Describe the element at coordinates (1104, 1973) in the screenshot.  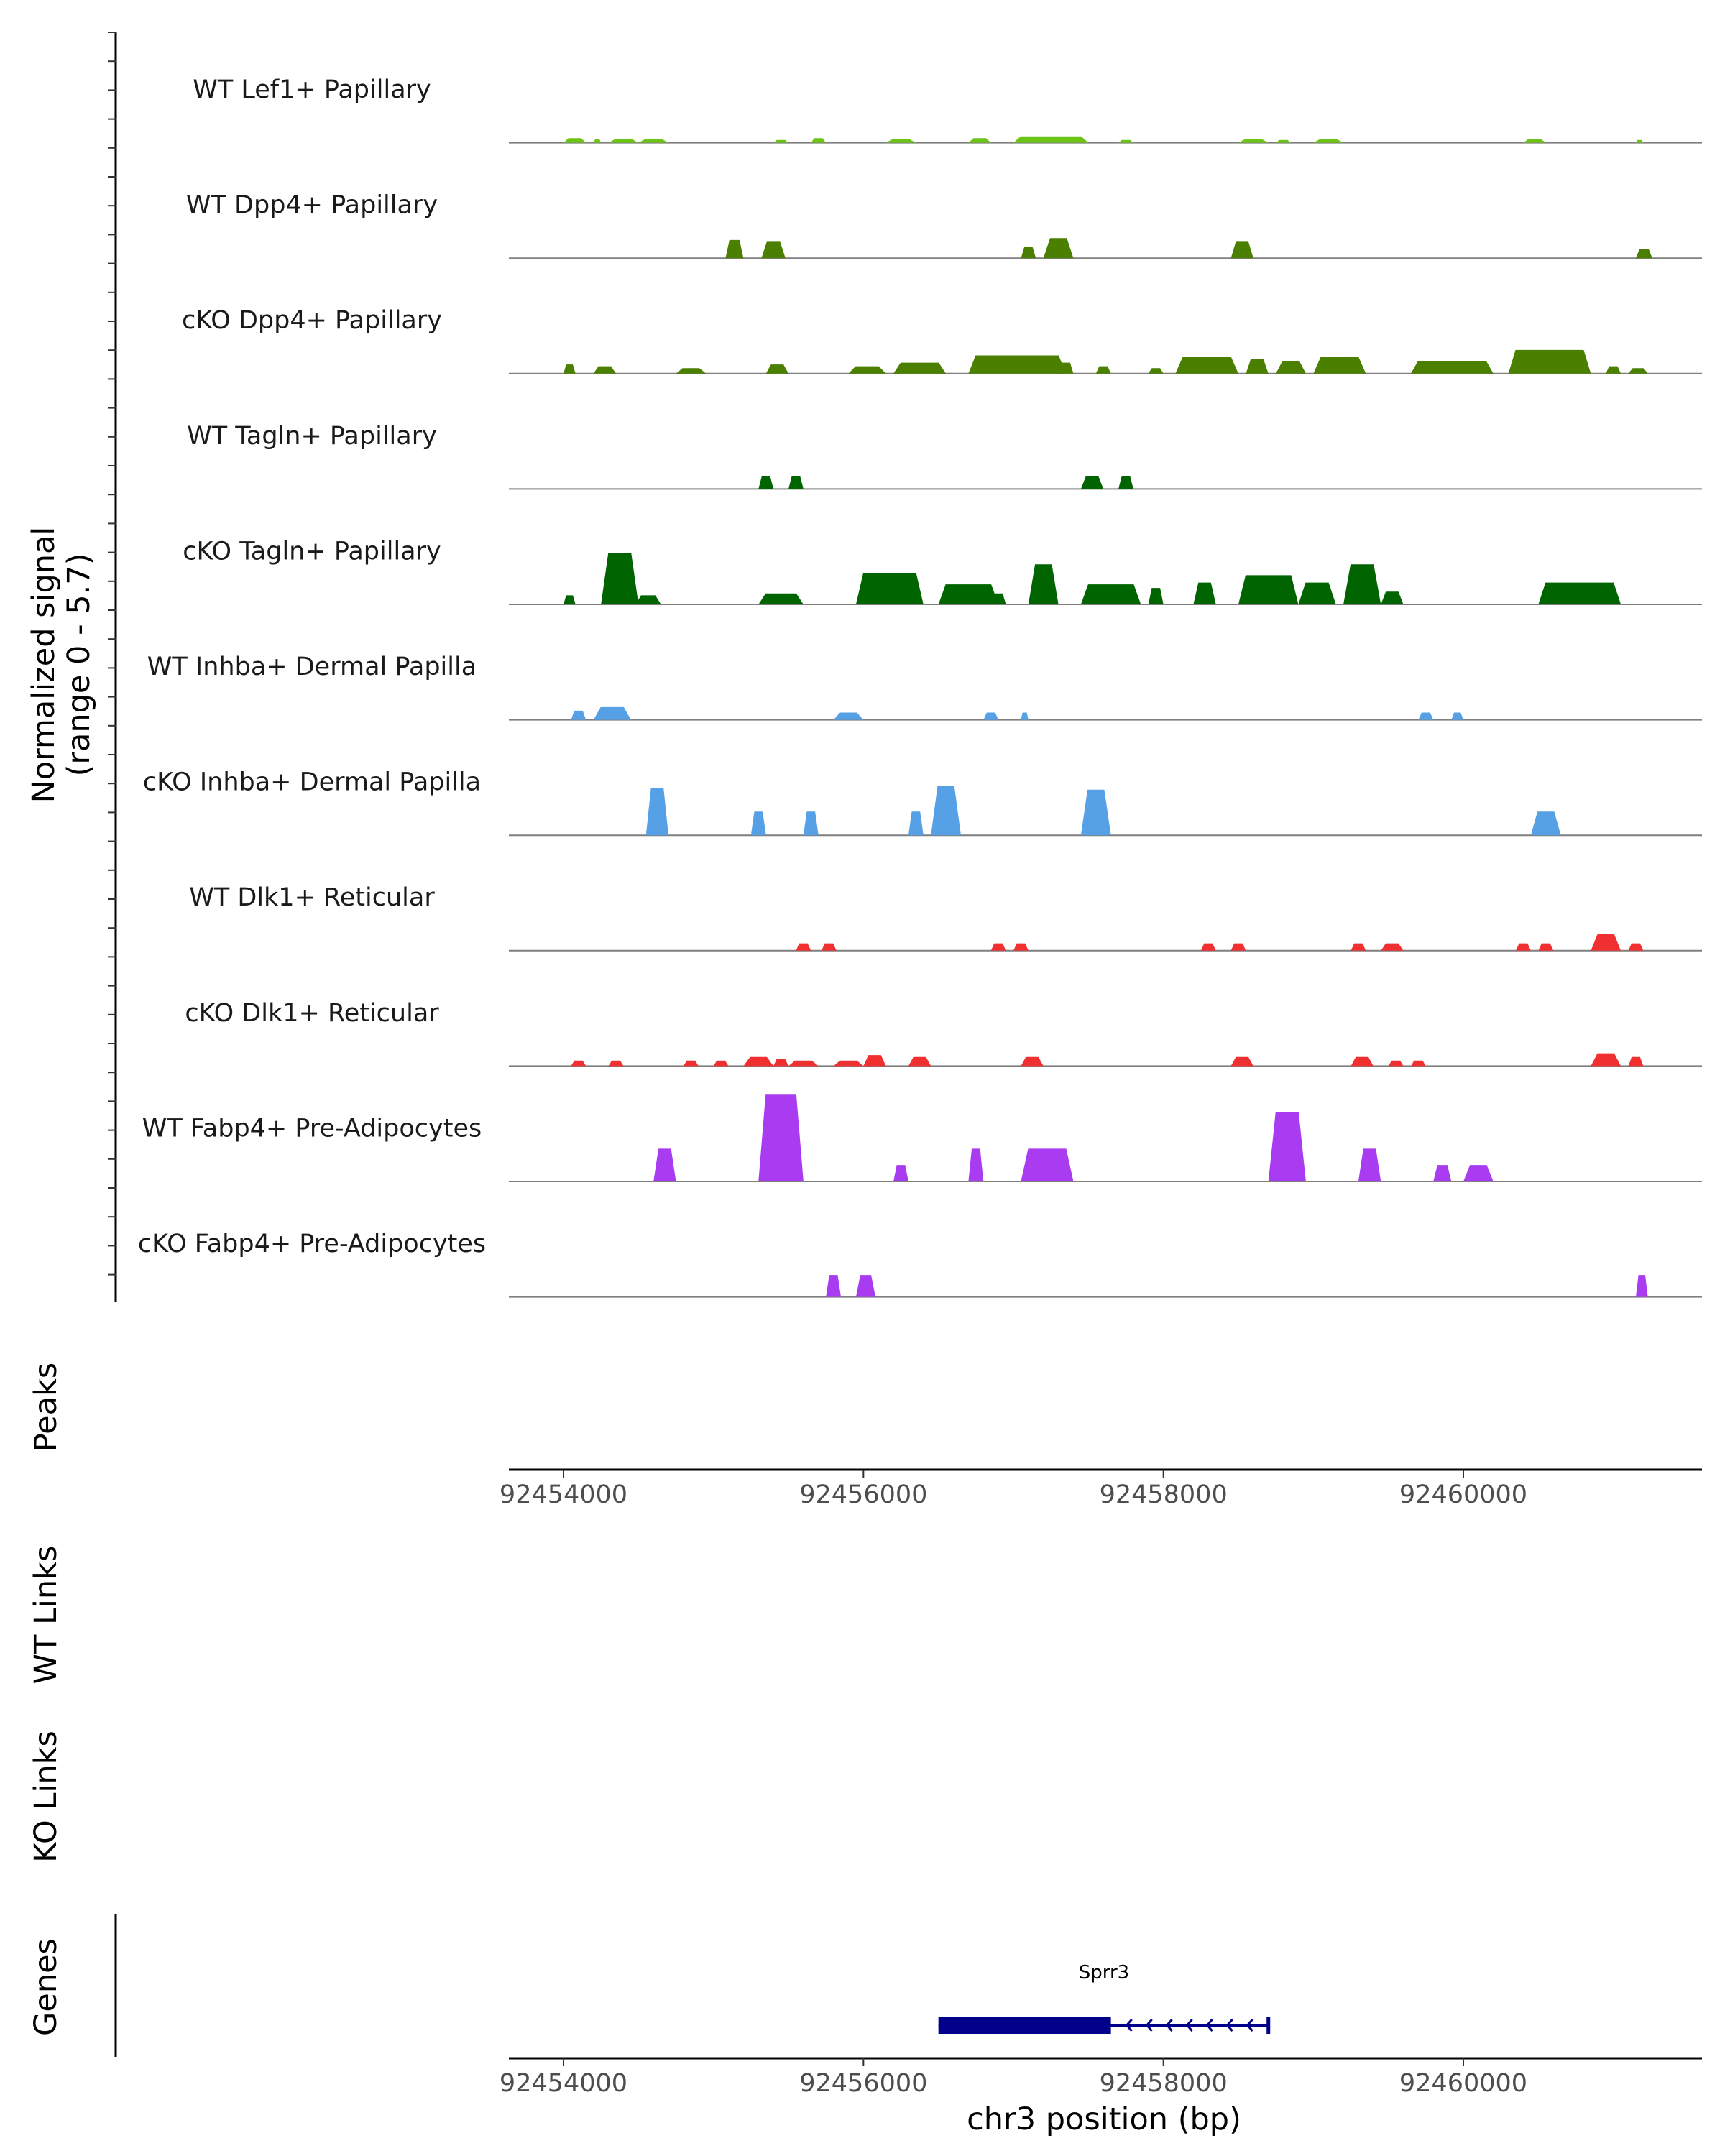
I see `gene-label: Sprr3` at that location.